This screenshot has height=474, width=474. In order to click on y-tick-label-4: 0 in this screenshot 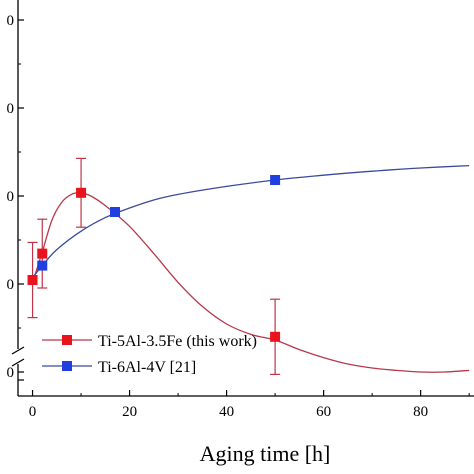, I will do `click(11, 21)`.